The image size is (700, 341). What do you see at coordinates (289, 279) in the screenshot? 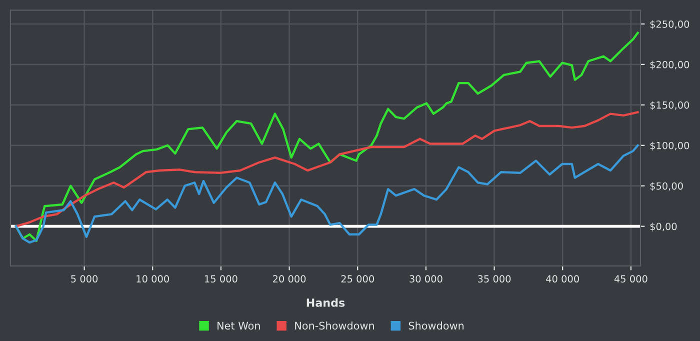
I see `x-tick-label: 20 000` at bounding box center [289, 279].